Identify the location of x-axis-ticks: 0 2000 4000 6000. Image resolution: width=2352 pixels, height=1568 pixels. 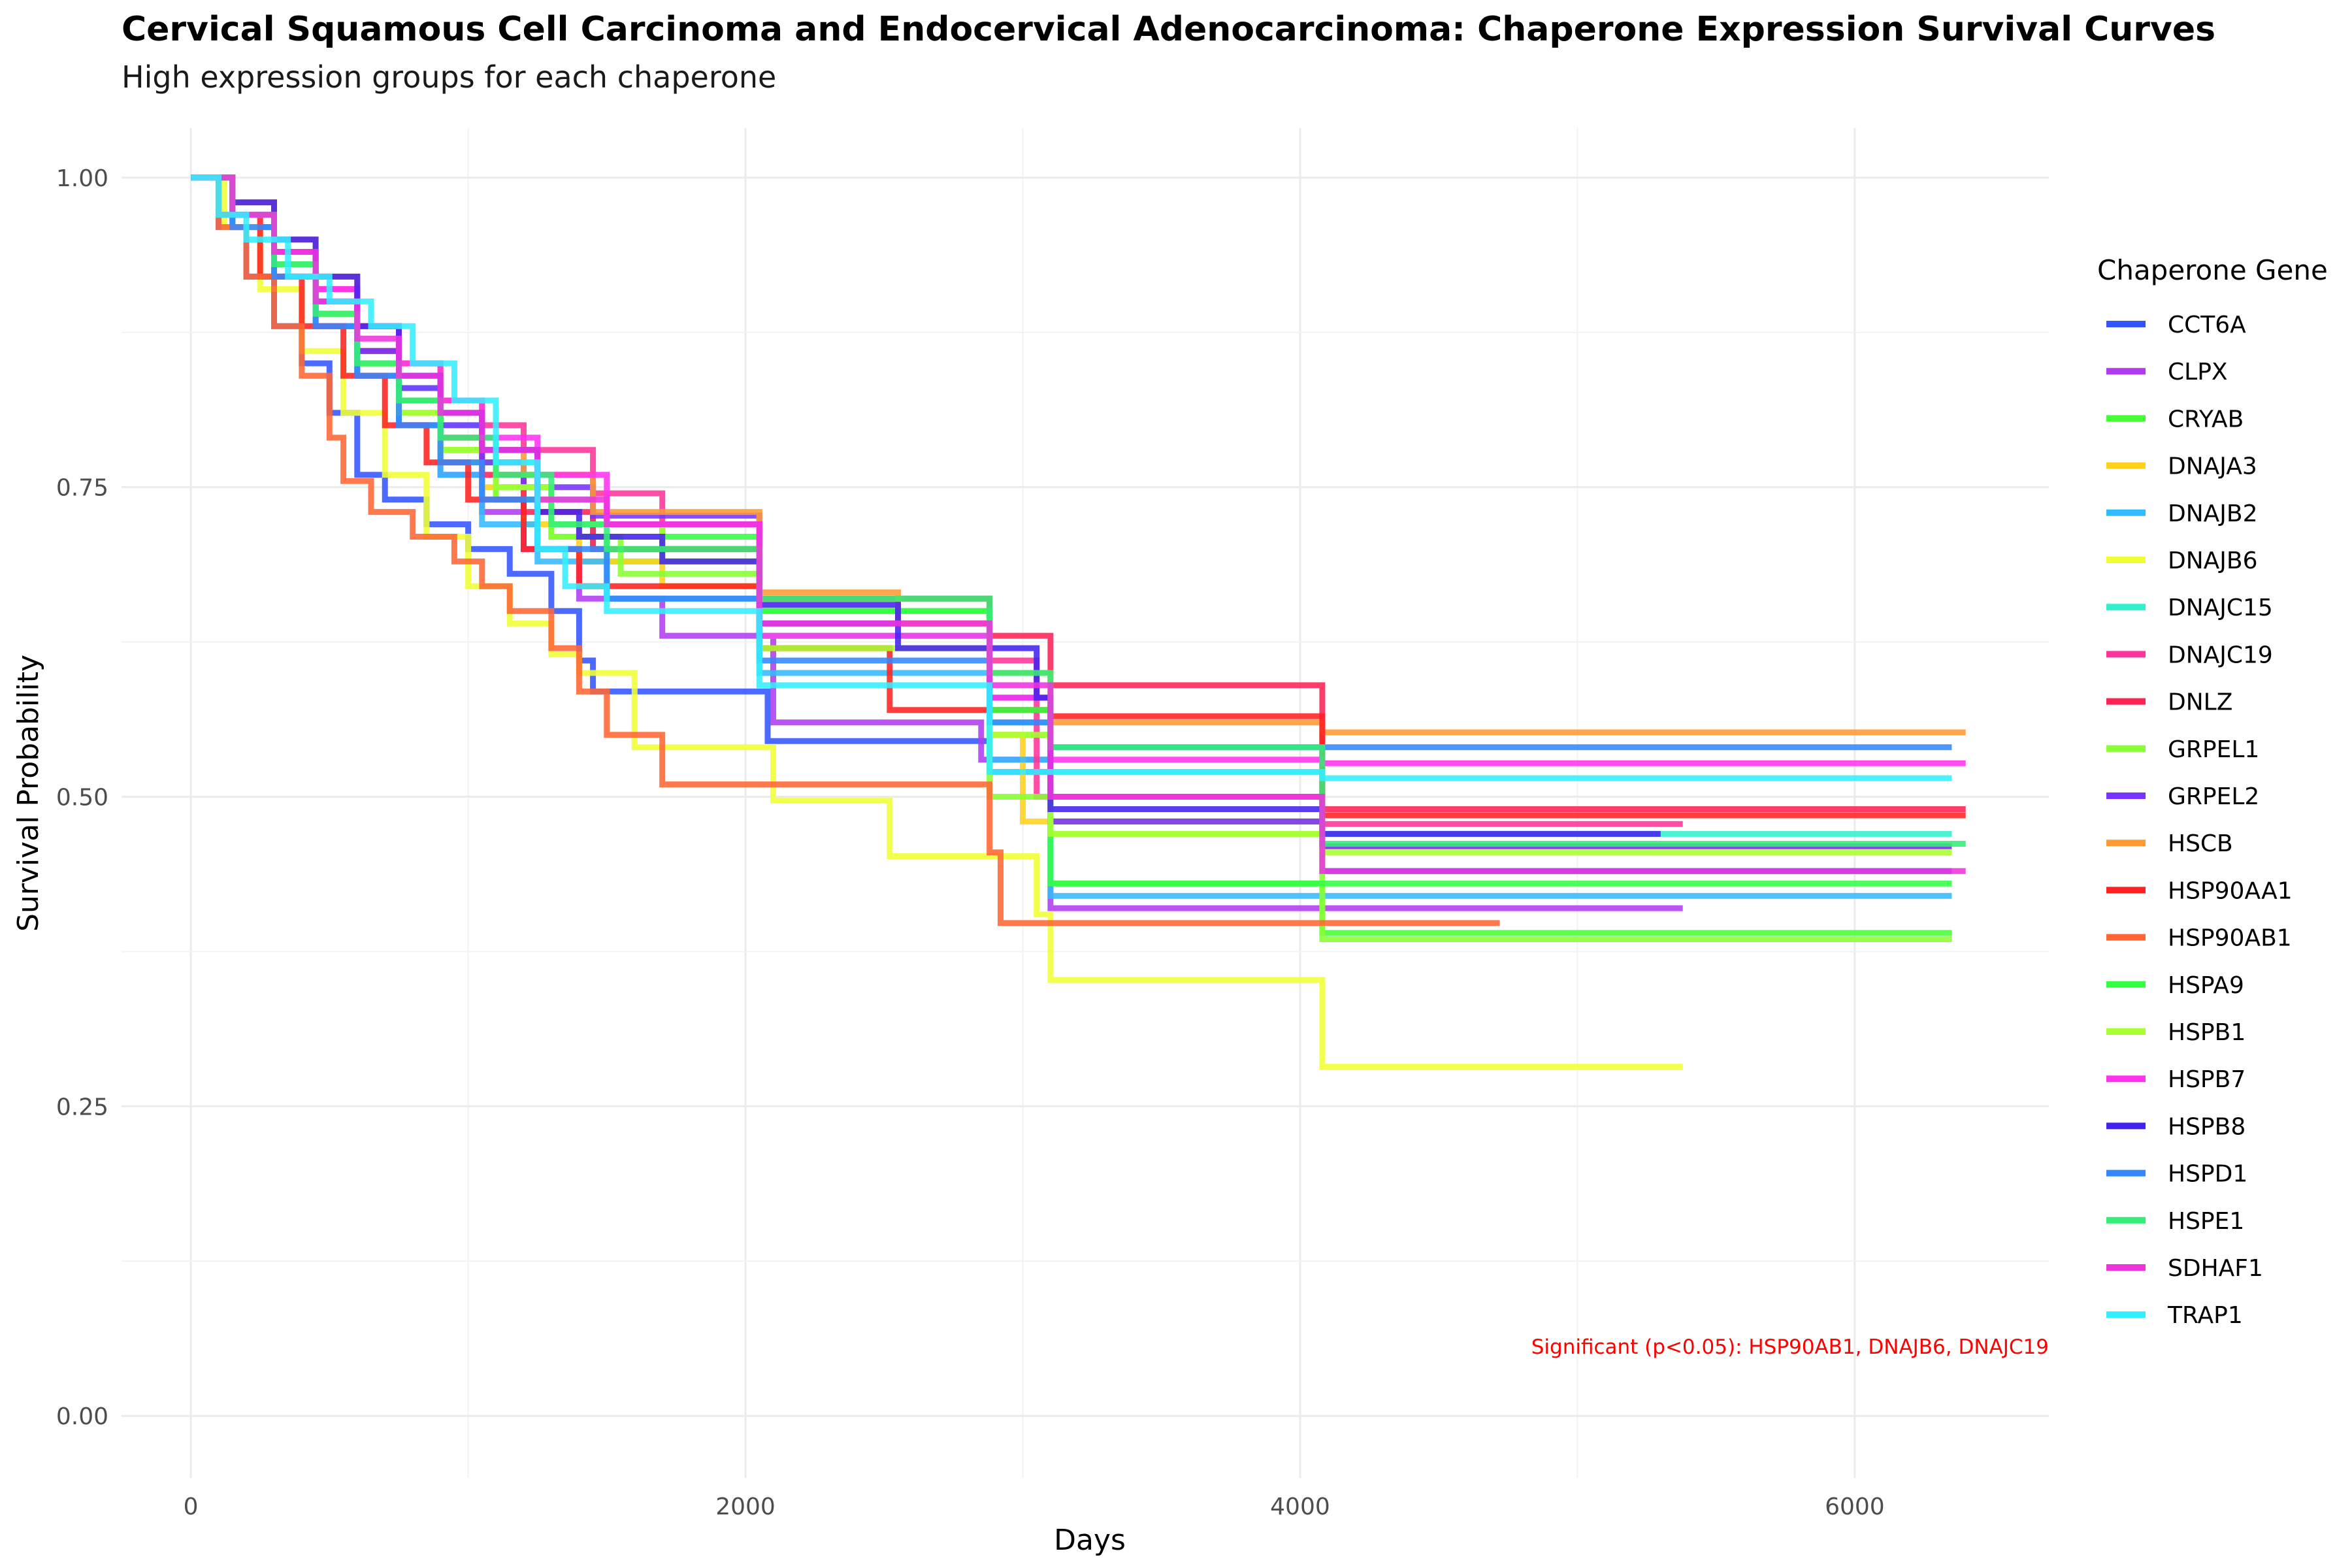
(1034, 1507).